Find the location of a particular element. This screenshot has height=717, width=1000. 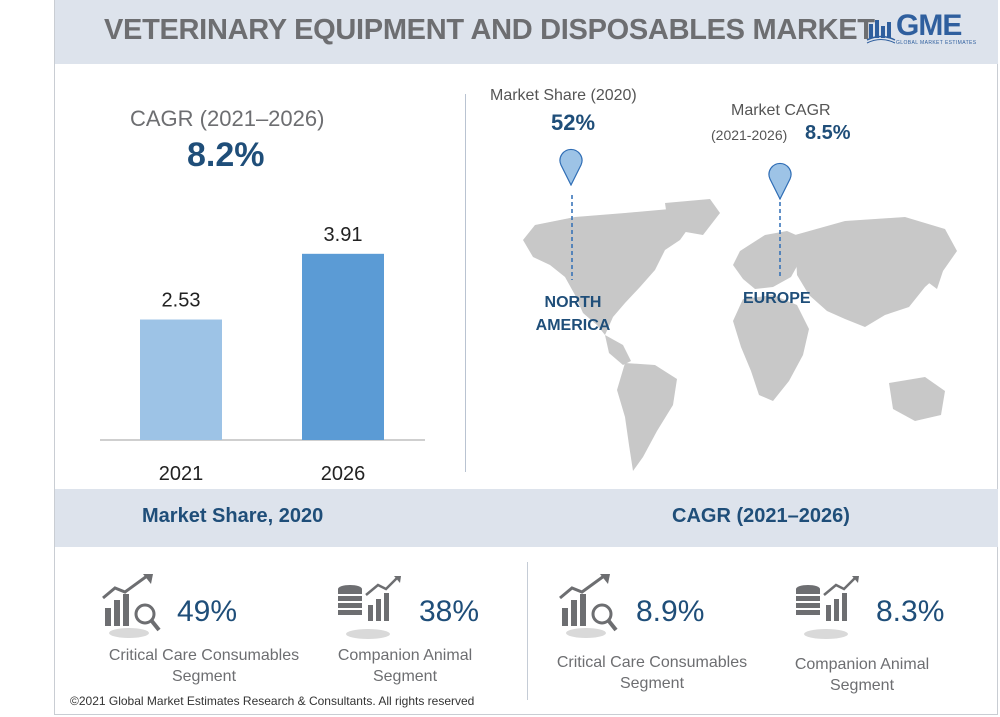

cagr-heading: CAGR (2021–2026) is located at coordinates (761, 516).